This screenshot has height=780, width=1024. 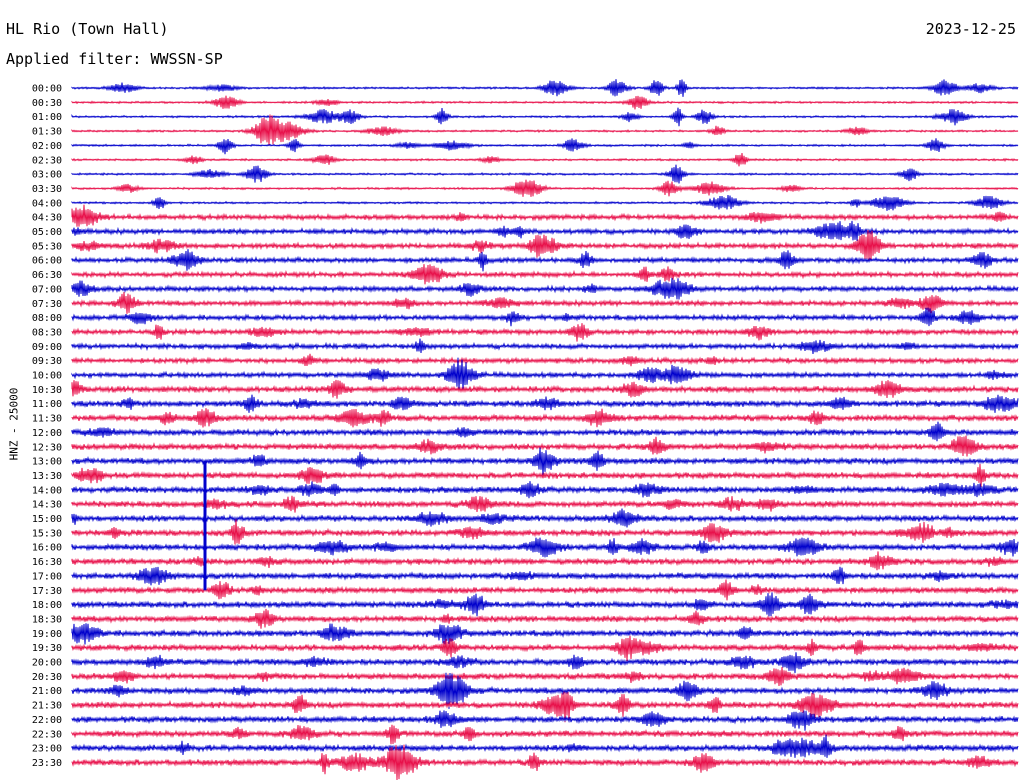 I want to click on row-label: 03:30, so click(x=47, y=189).